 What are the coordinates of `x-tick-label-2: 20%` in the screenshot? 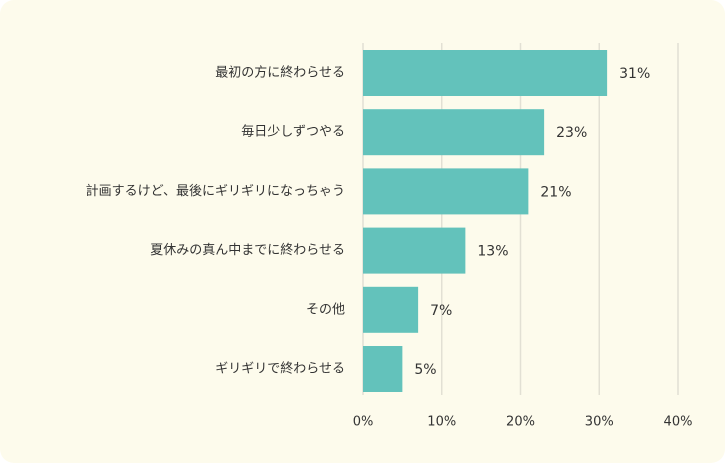 It's located at (520, 422).